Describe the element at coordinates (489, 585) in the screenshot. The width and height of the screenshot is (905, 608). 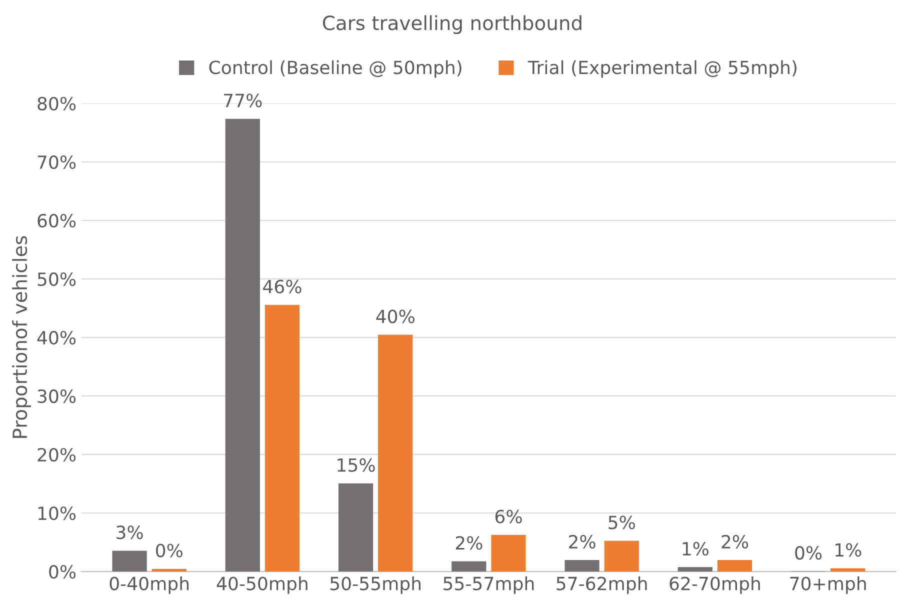
I see `x-tick-label: 55-57mph` at that location.